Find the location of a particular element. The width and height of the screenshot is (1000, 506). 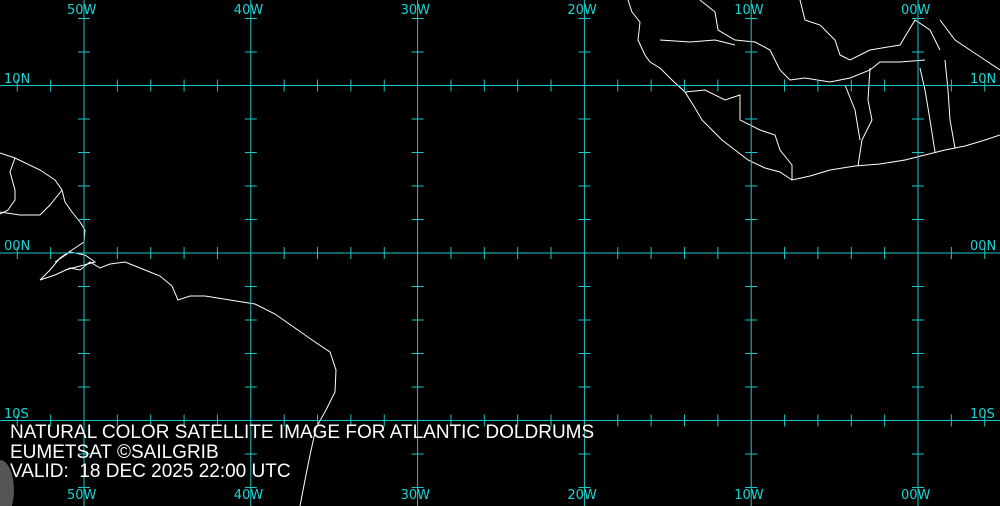

longitude-label-top: 20W is located at coordinates (582, 10).